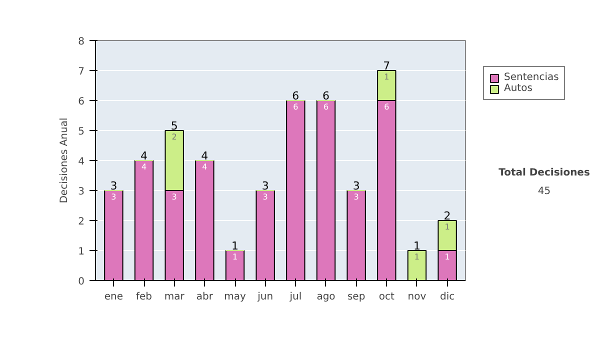 The width and height of the screenshot is (600, 340). I want to click on x-tick-label: nov, so click(417, 297).